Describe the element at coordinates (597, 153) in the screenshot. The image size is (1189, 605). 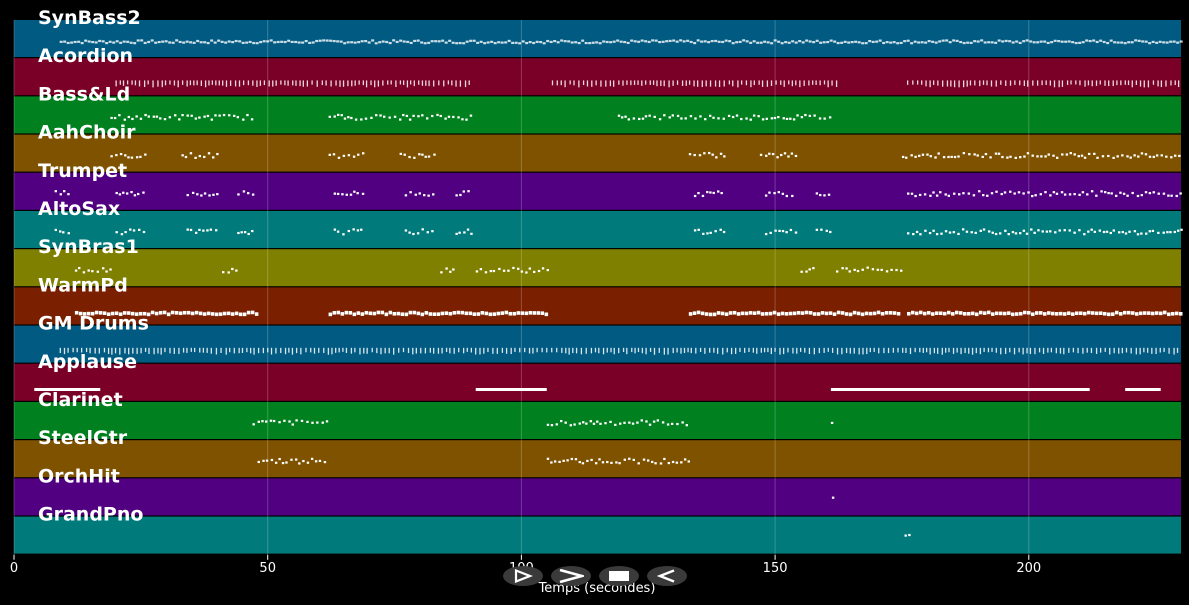
I see `track-lane-aahchoir` at that location.